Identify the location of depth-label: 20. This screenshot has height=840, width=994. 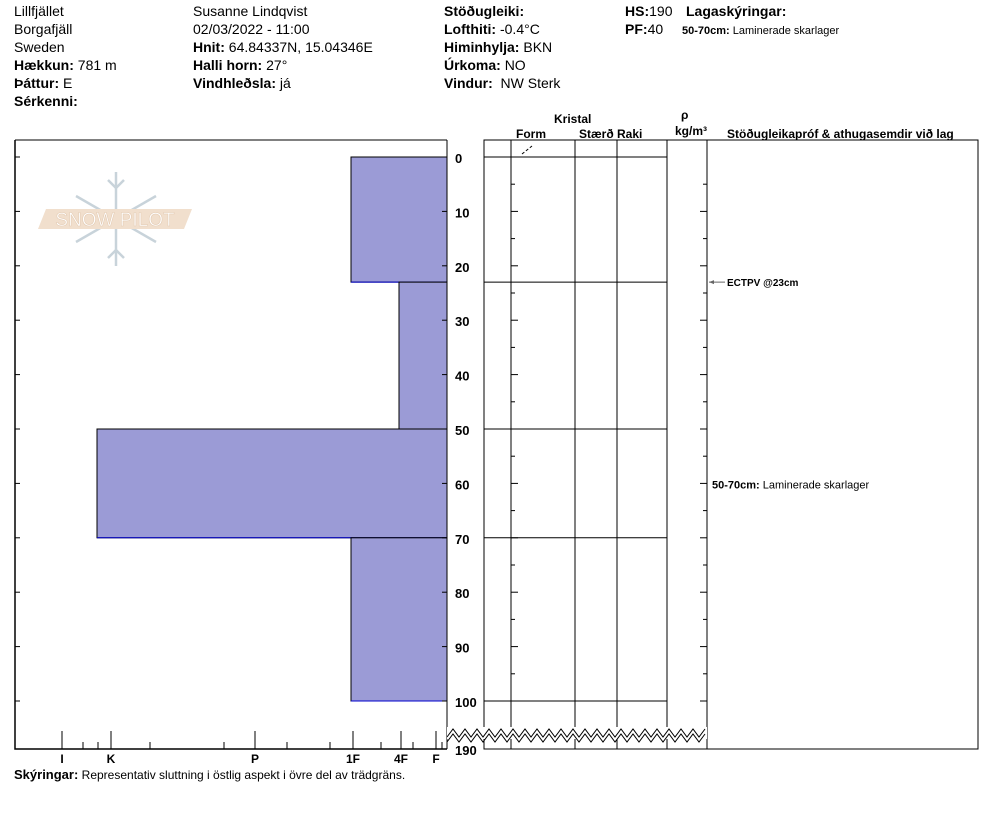
(462, 267).